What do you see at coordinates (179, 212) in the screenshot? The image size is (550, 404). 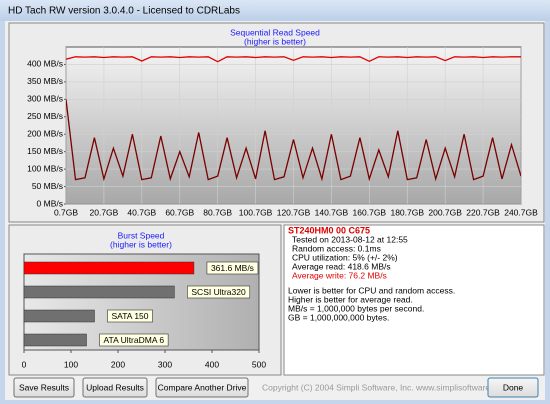 I see `x-tick-label: 60.7GB` at bounding box center [179, 212].